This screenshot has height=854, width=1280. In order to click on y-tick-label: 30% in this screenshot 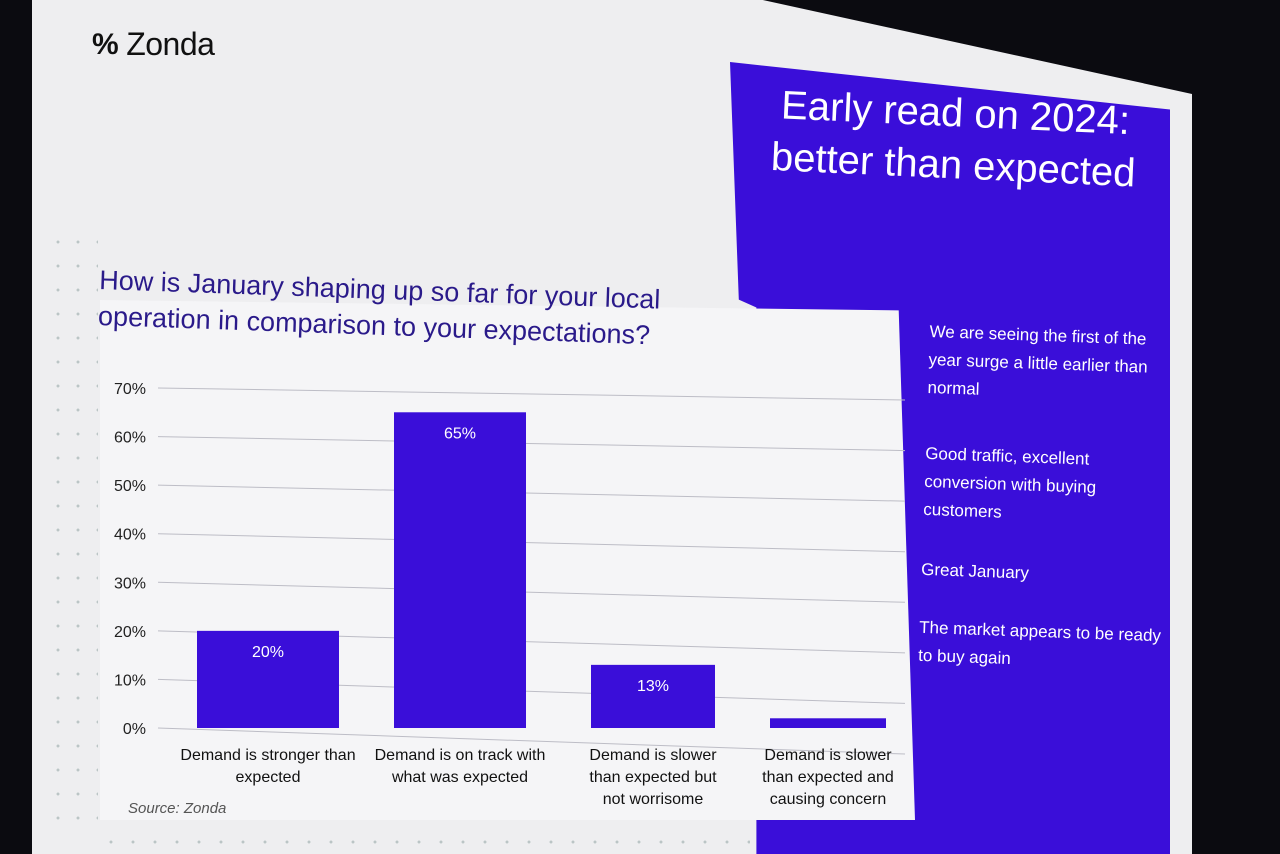, I will do `click(130, 583)`.